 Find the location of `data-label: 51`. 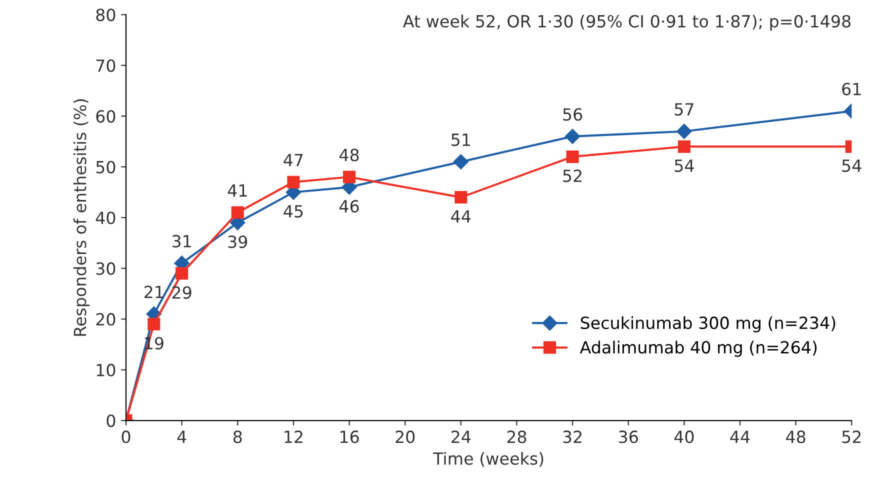

data-label: 51 is located at coordinates (461, 140).